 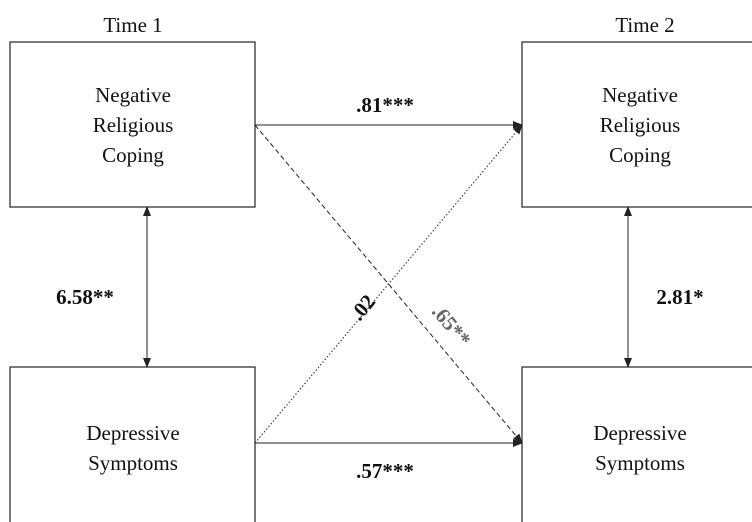 I want to click on time-label: Time 1, so click(x=132, y=25).